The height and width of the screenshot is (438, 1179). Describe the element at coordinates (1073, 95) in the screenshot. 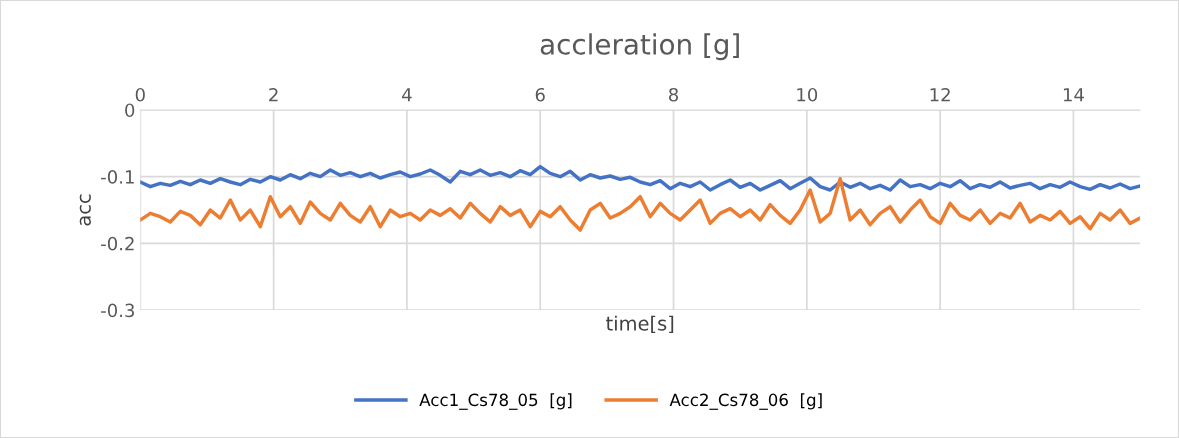

I see `x-tick-label: 14` at that location.